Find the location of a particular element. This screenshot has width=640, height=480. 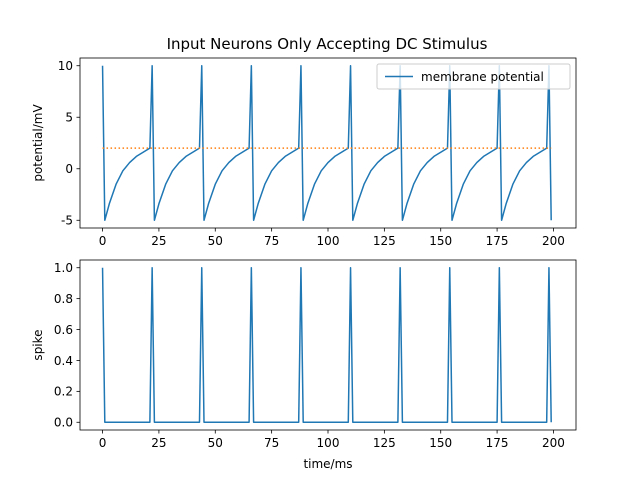

y-tick-label: 0.6 is located at coordinates (63, 330).